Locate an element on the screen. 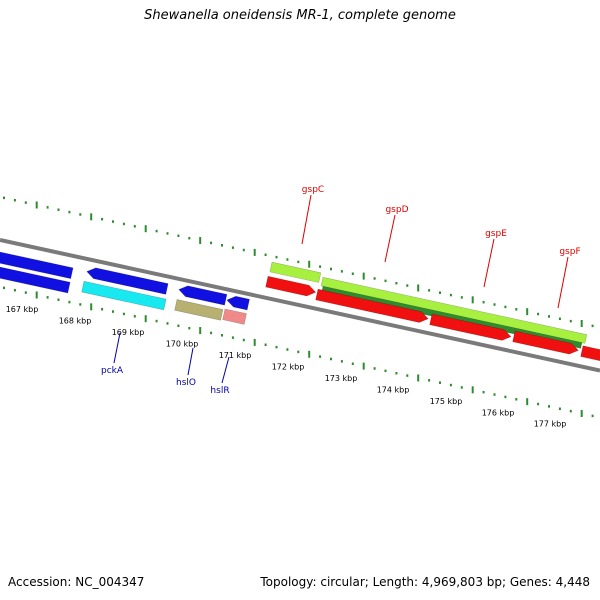 The width and height of the screenshot is (600, 600). gene-label-gspF: gspF is located at coordinates (569, 252).